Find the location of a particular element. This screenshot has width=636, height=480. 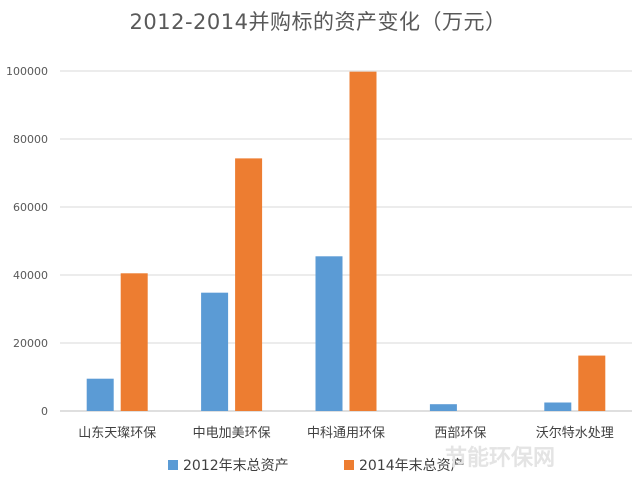

watermark-text: 节能环保网 is located at coordinates (500, 458).